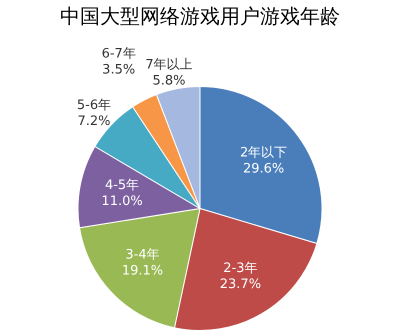 The image size is (400, 335). Describe the element at coordinates (169, 64) in the screenshot. I see `slice-label: 7年以上` at that location.